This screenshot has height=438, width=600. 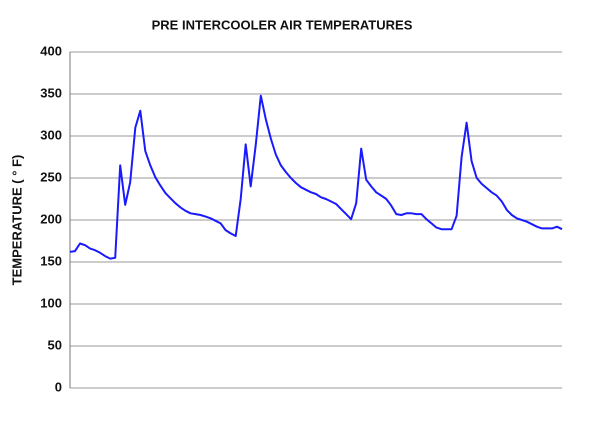 I want to click on chart-title: PRE INTERCOOLER AIR TEMPERATURES, so click(x=282, y=24).